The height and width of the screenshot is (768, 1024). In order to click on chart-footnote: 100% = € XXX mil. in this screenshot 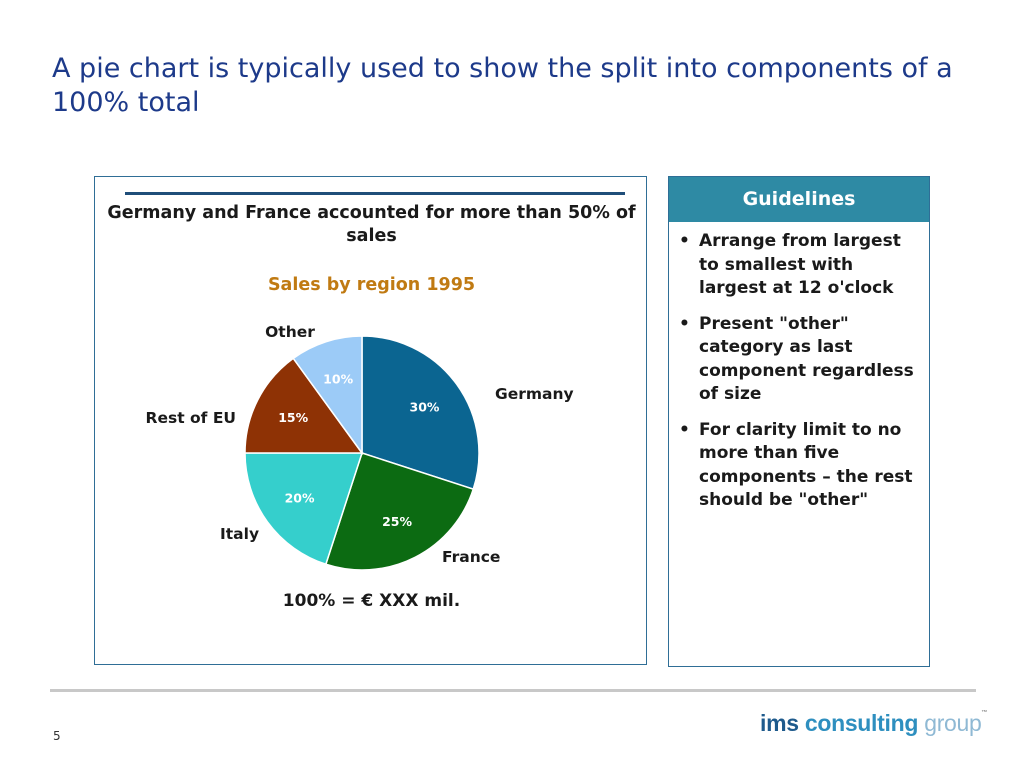, I will do `click(371, 601)`.